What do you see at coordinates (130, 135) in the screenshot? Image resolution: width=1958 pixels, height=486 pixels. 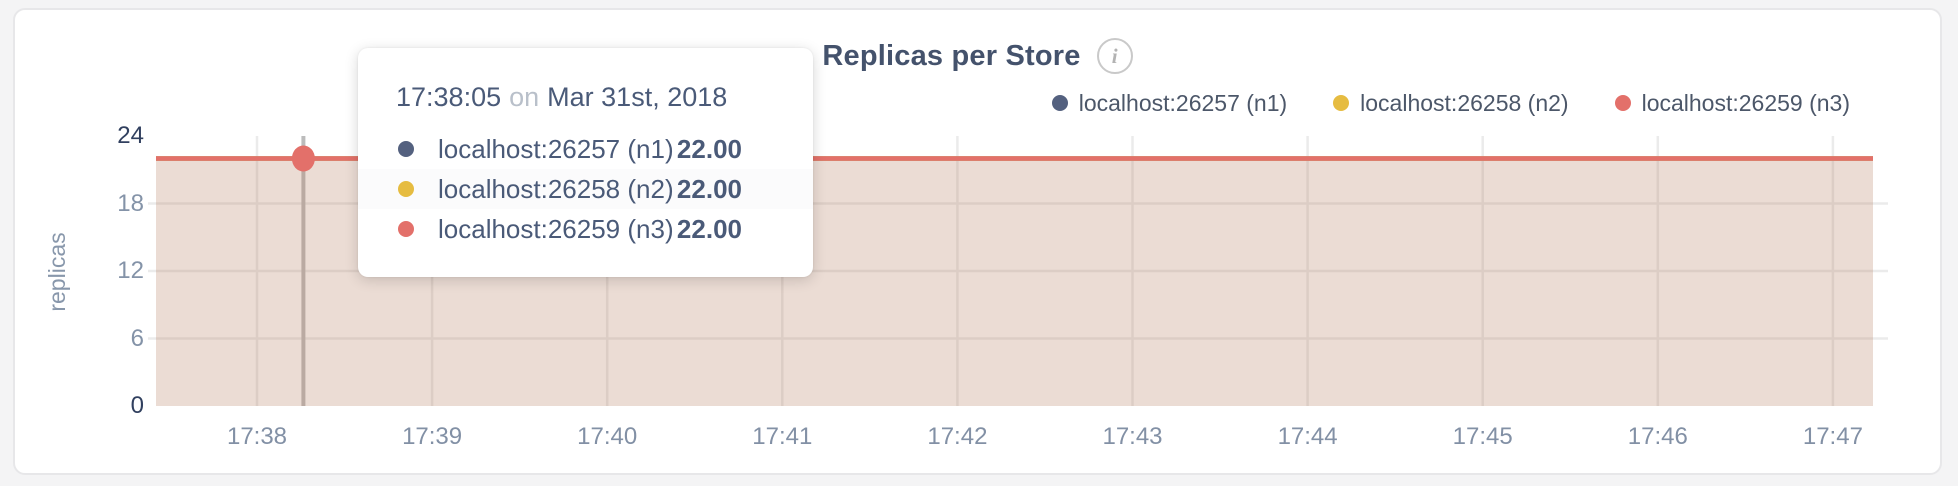 I see `y-tick-label: 24` at bounding box center [130, 135].